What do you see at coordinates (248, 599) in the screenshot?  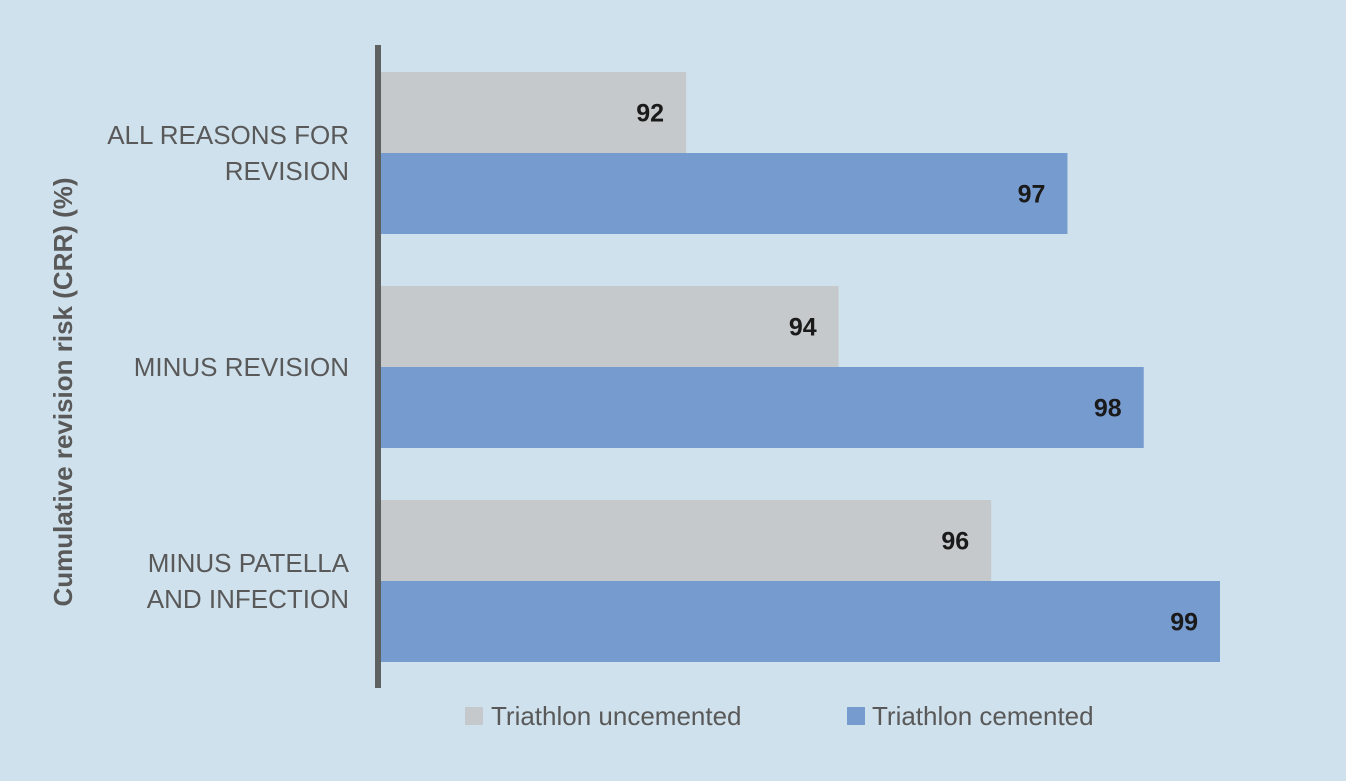 I see `category-label-2-1: AND INFECTION` at bounding box center [248, 599].